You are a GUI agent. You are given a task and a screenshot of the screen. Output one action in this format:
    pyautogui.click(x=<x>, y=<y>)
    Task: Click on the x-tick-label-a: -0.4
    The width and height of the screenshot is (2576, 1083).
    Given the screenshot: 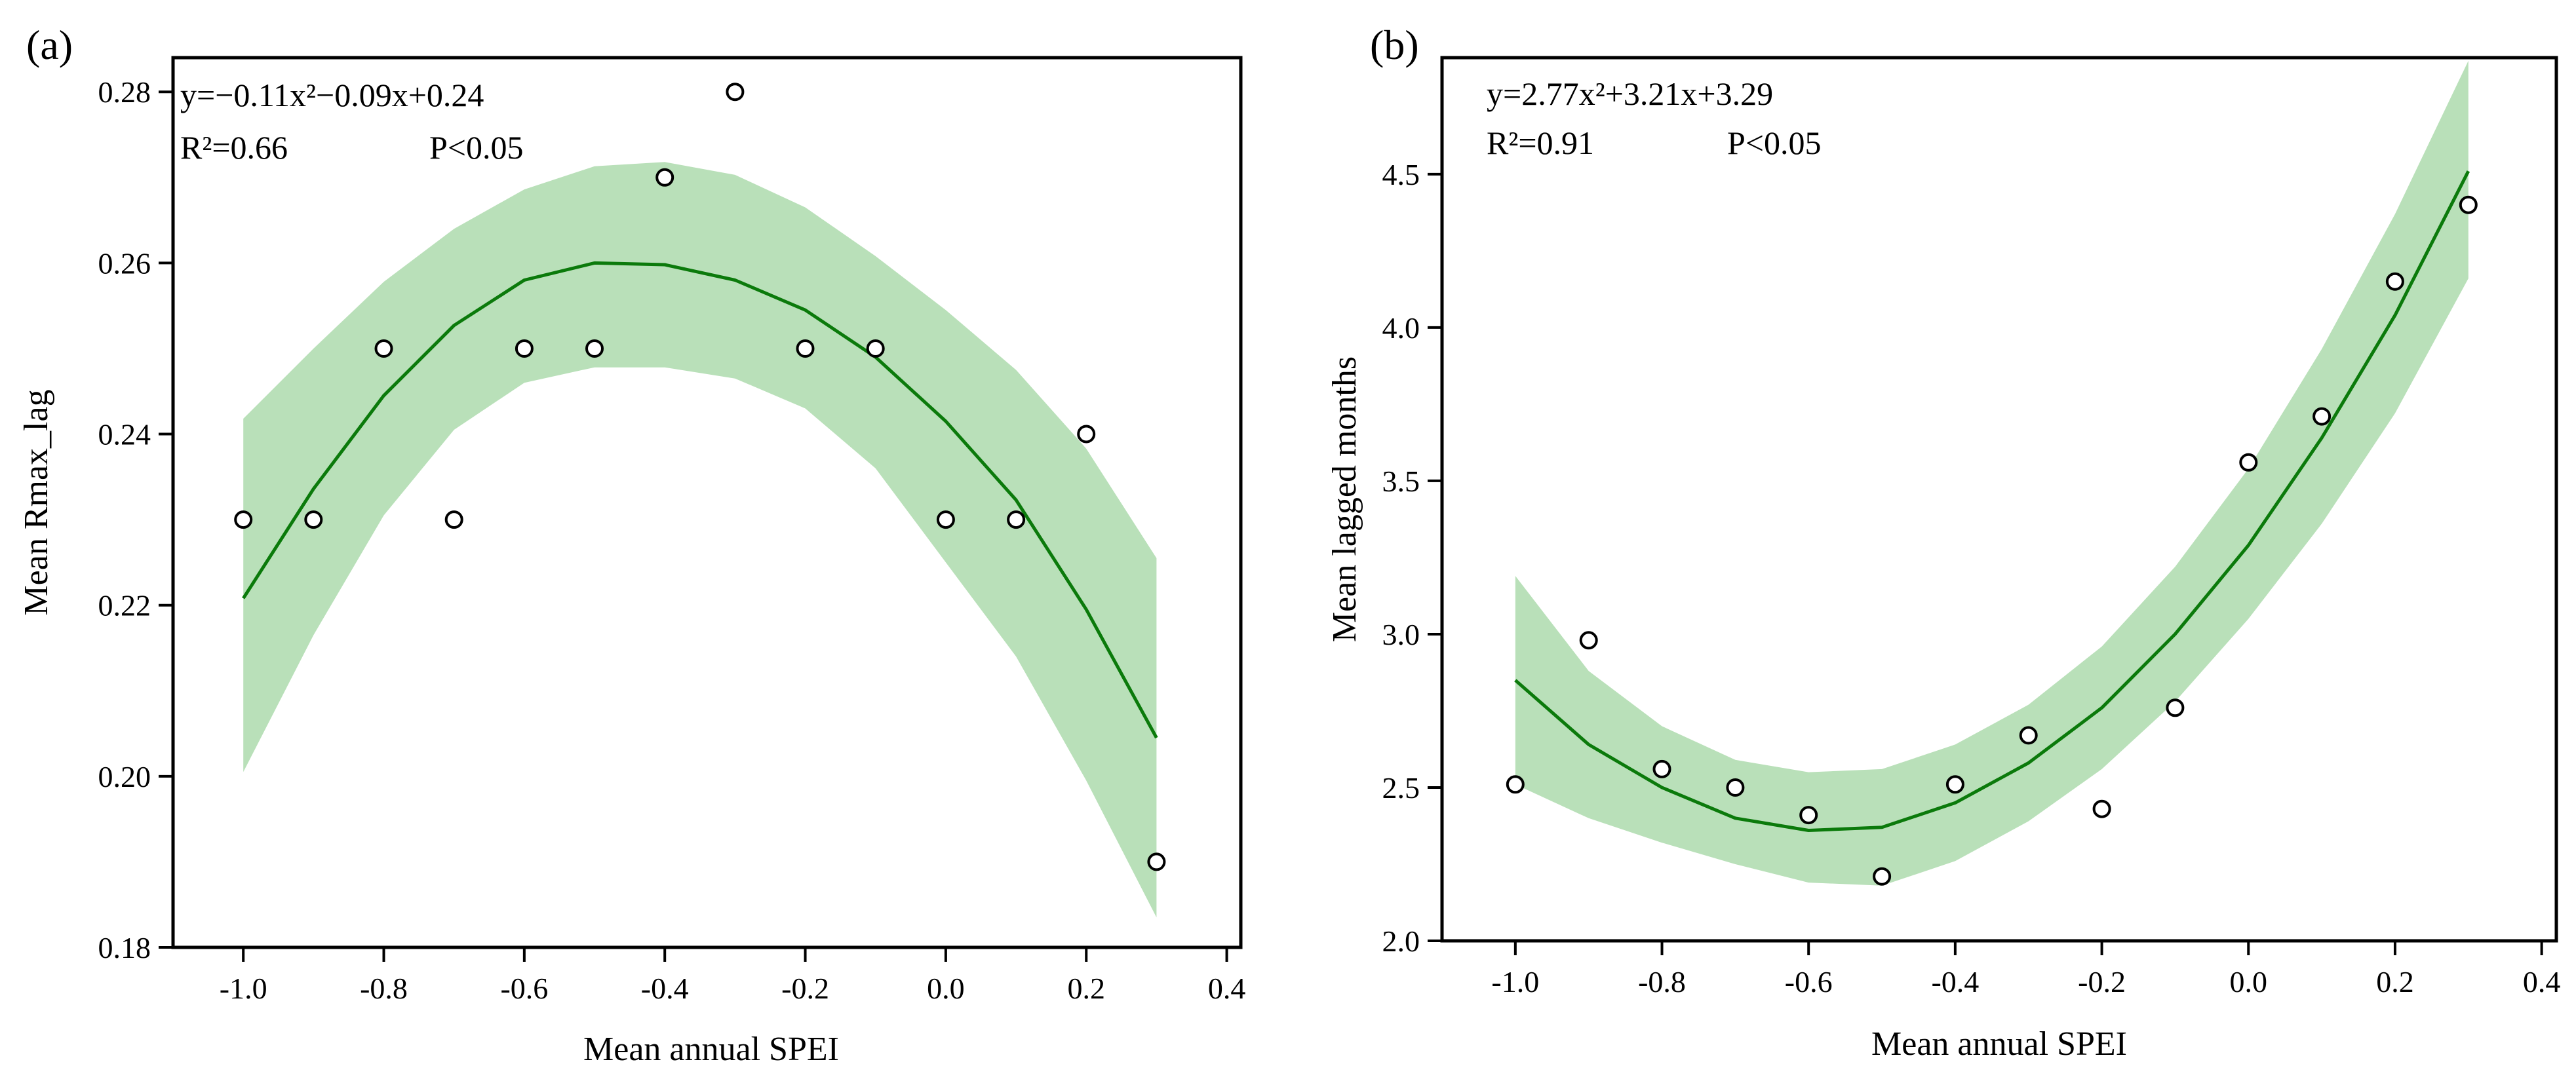 What is the action you would take?
    pyautogui.click(x=665, y=988)
    